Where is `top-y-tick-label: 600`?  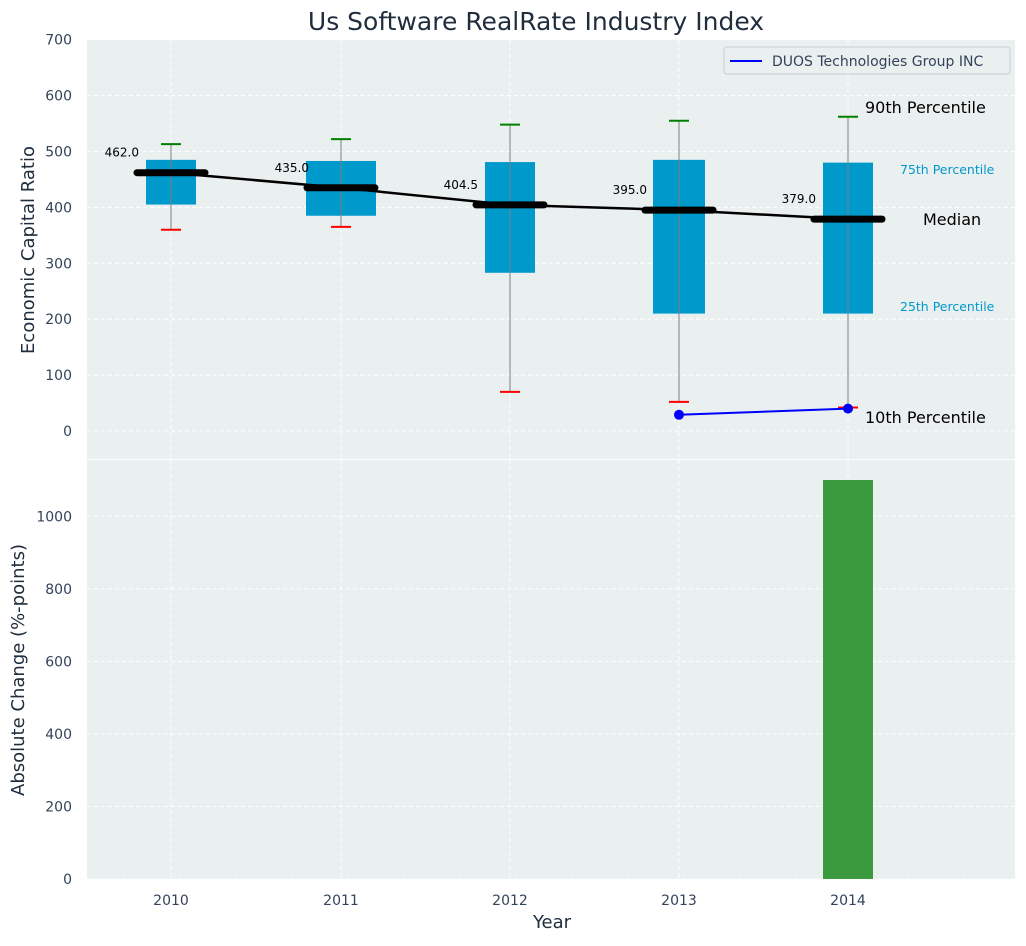
top-y-tick-label: 600 is located at coordinates (58, 97).